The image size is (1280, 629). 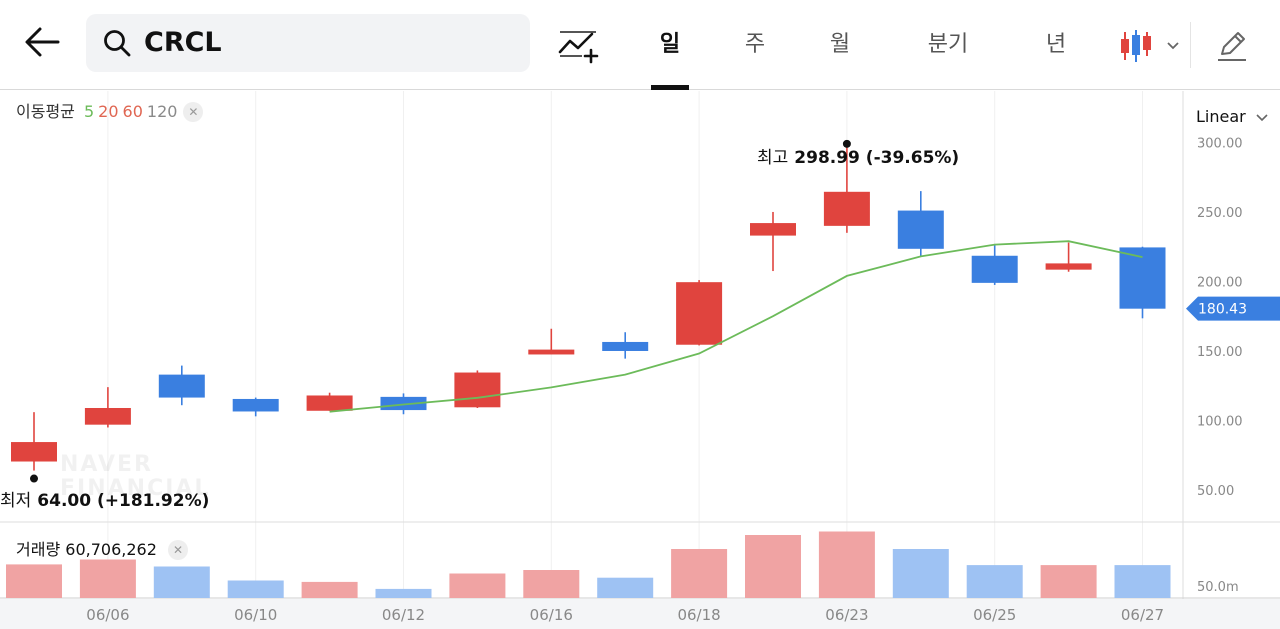 What do you see at coordinates (1221, 116) in the screenshot?
I see `scale-label: Linear` at bounding box center [1221, 116].